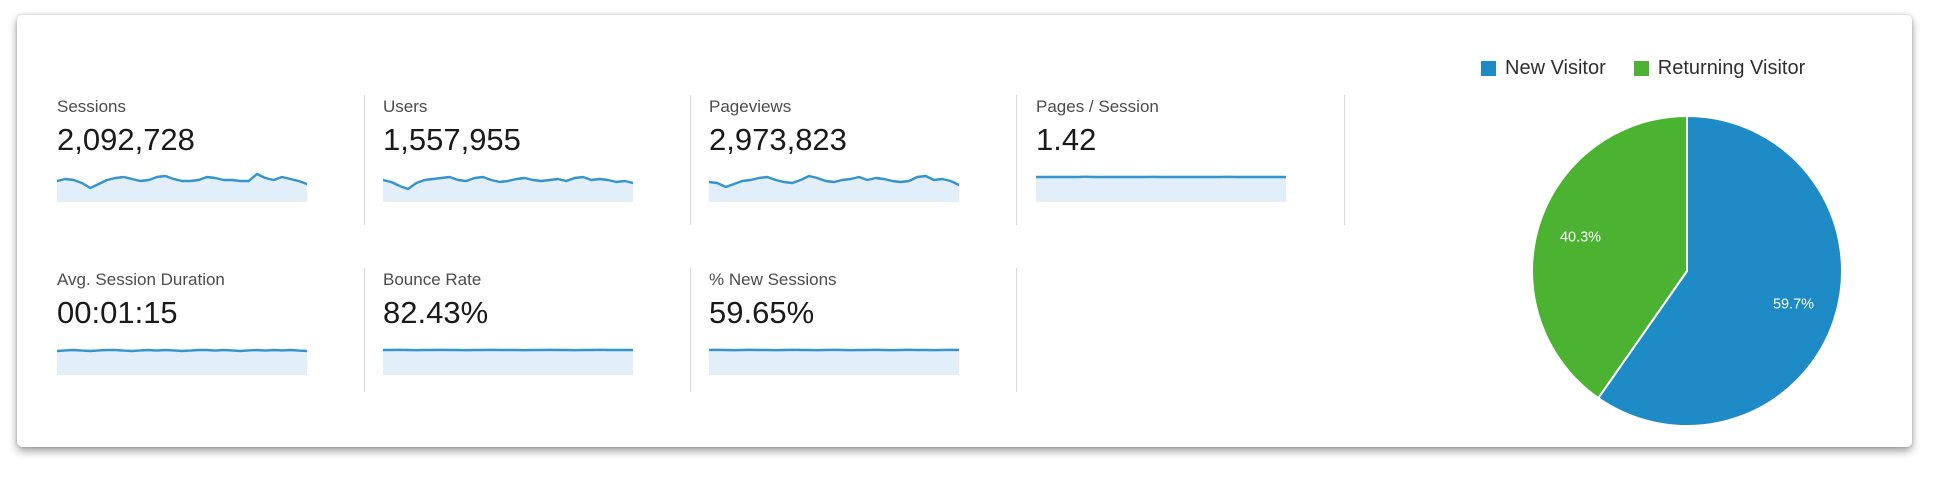  Describe the element at coordinates (91, 106) in the screenshot. I see `metric-label: Sessions` at that location.